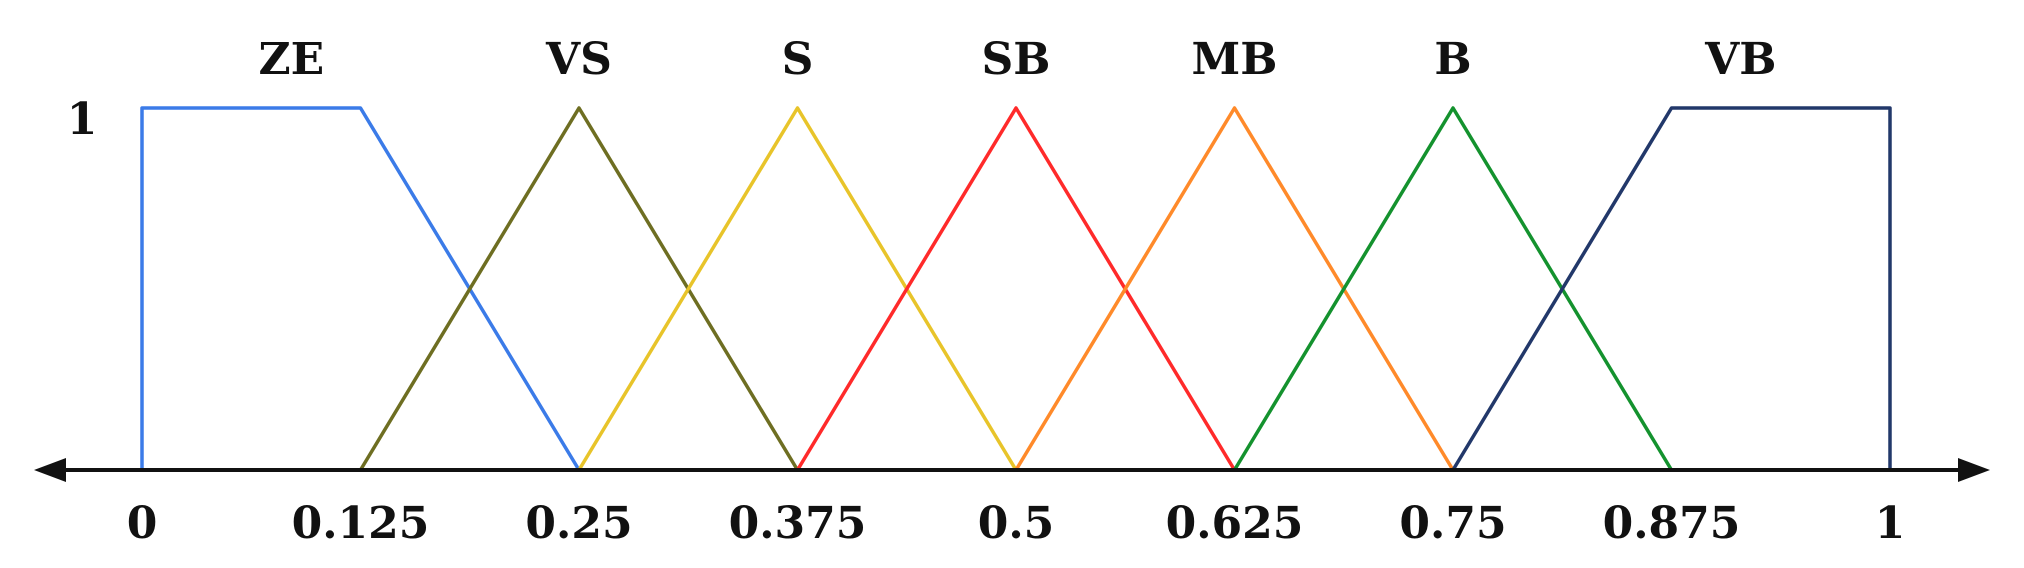 Image resolution: width=2024 pixels, height=568 pixels. Describe the element at coordinates (1890, 523) in the screenshot. I see `x-tick-label: 1` at that location.